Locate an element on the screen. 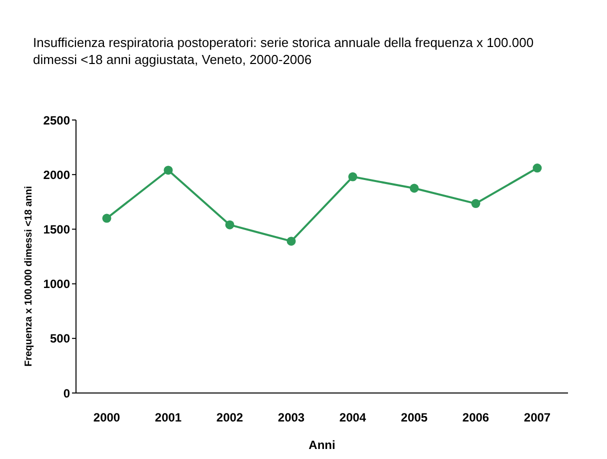  x-axis-title: Anni is located at coordinates (322, 445).